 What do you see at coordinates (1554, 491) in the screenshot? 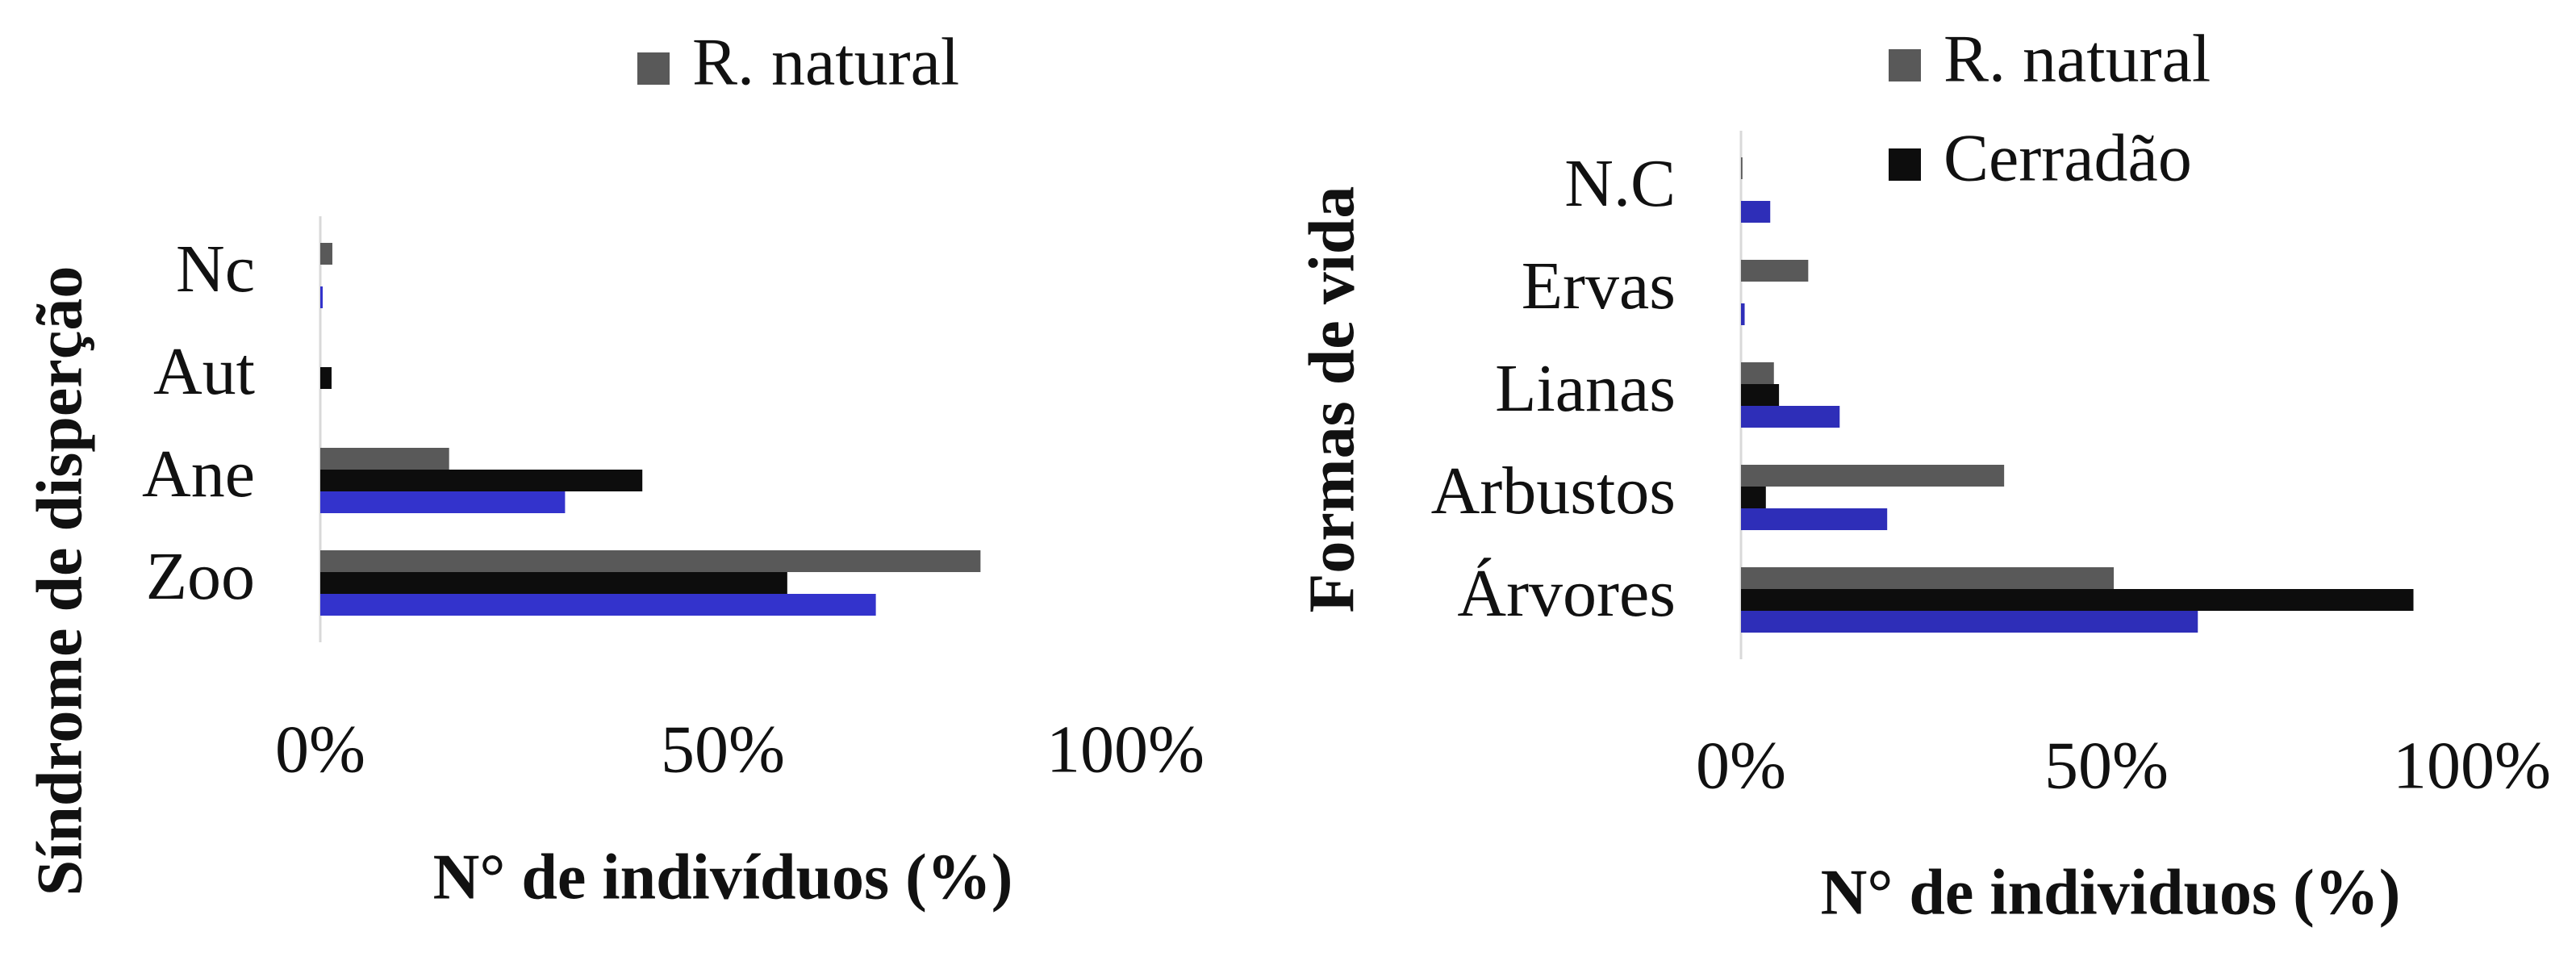
I see `category-label: Arbustos` at bounding box center [1554, 491].